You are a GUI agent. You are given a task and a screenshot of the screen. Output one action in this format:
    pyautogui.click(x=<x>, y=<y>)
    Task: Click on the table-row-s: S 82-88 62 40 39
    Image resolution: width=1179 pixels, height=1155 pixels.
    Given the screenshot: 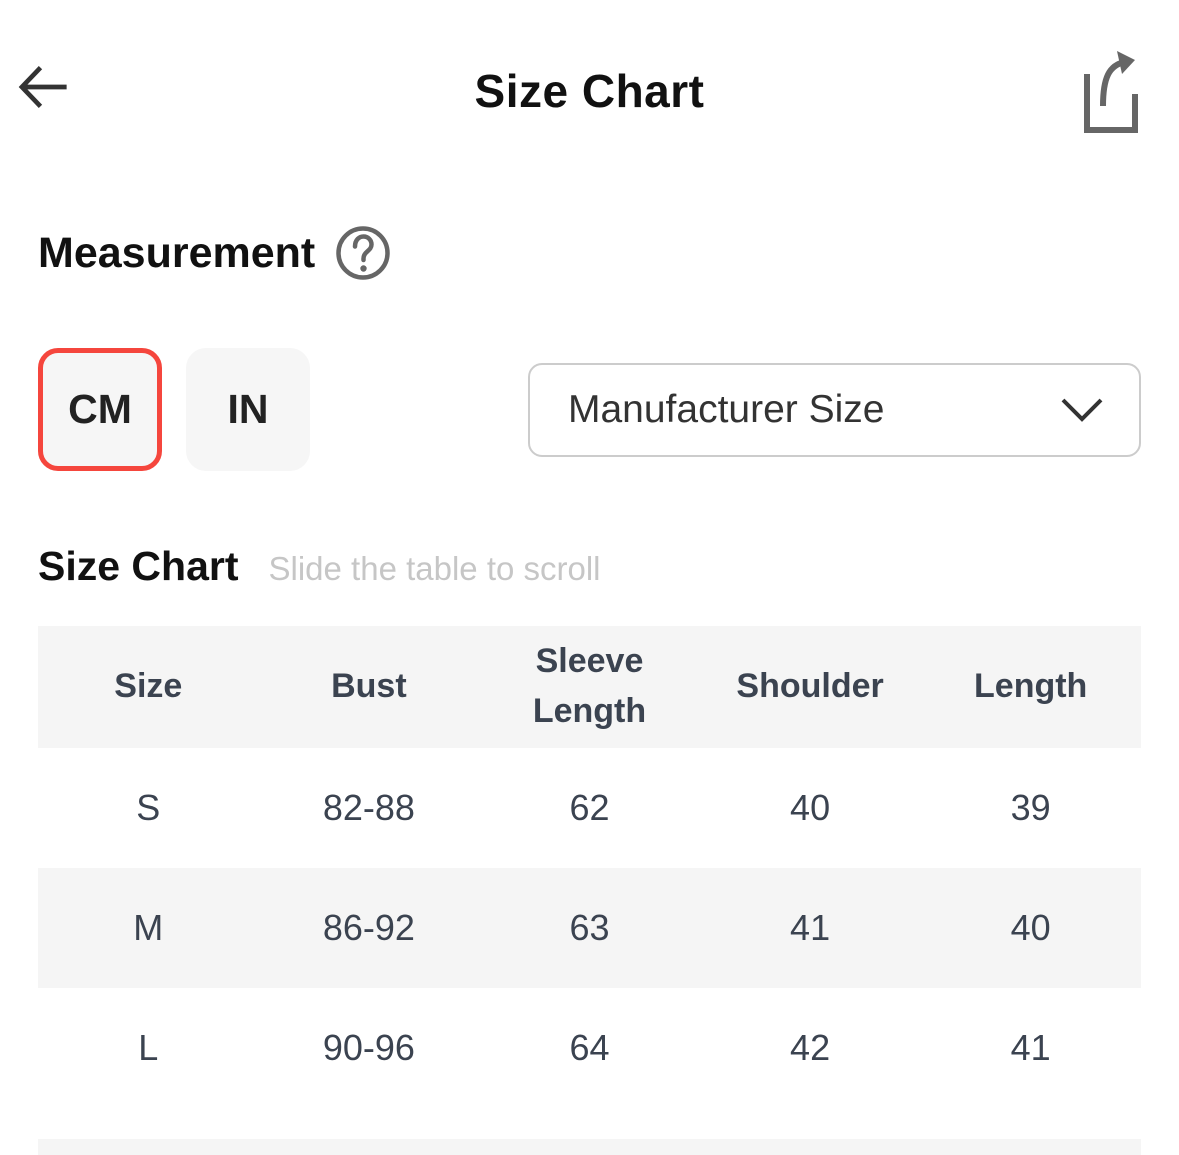 What is the action you would take?
    pyautogui.click(x=589, y=808)
    